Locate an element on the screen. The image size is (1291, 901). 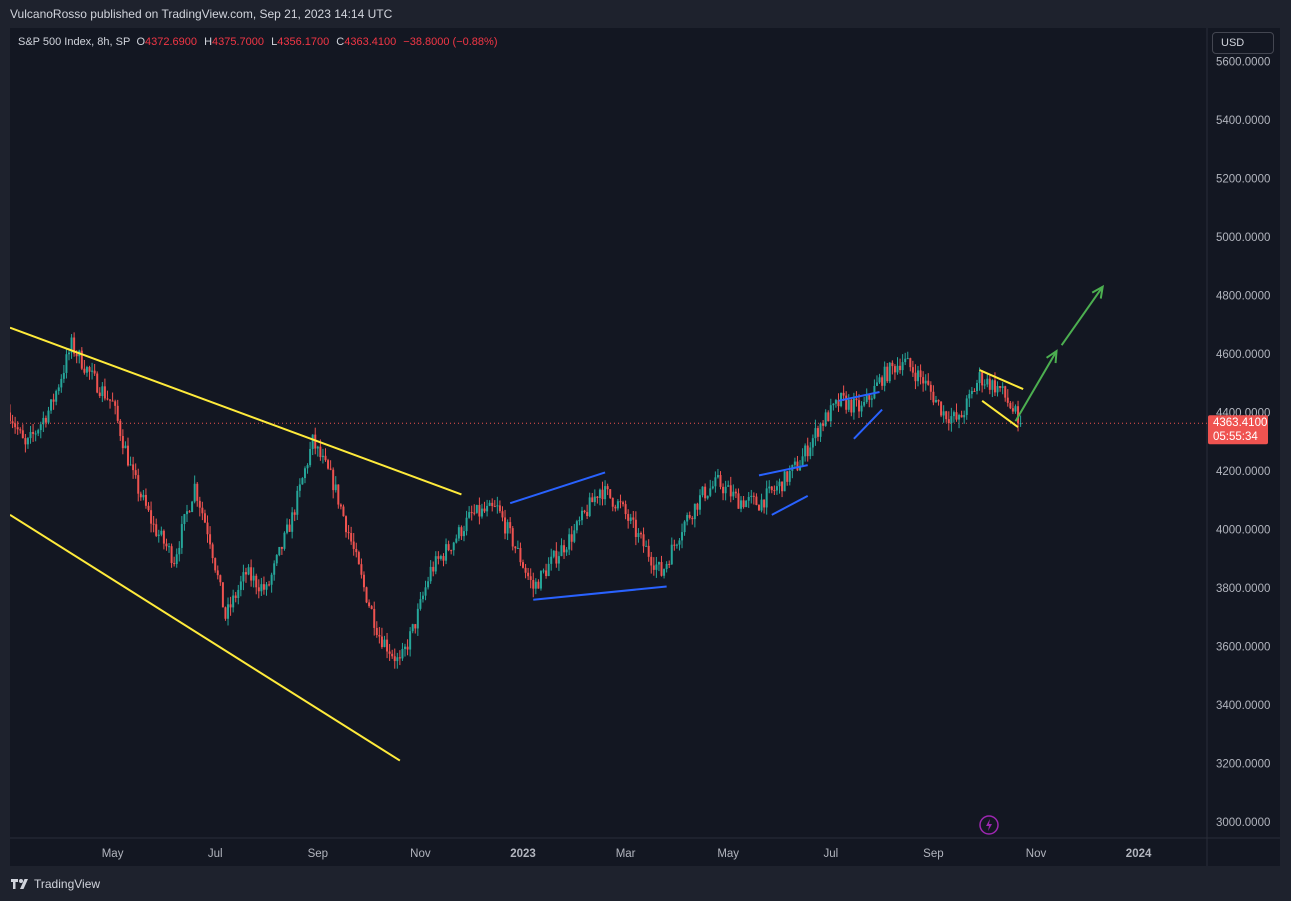
tradingview-logo: TradingView is located at coordinates (55, 884).